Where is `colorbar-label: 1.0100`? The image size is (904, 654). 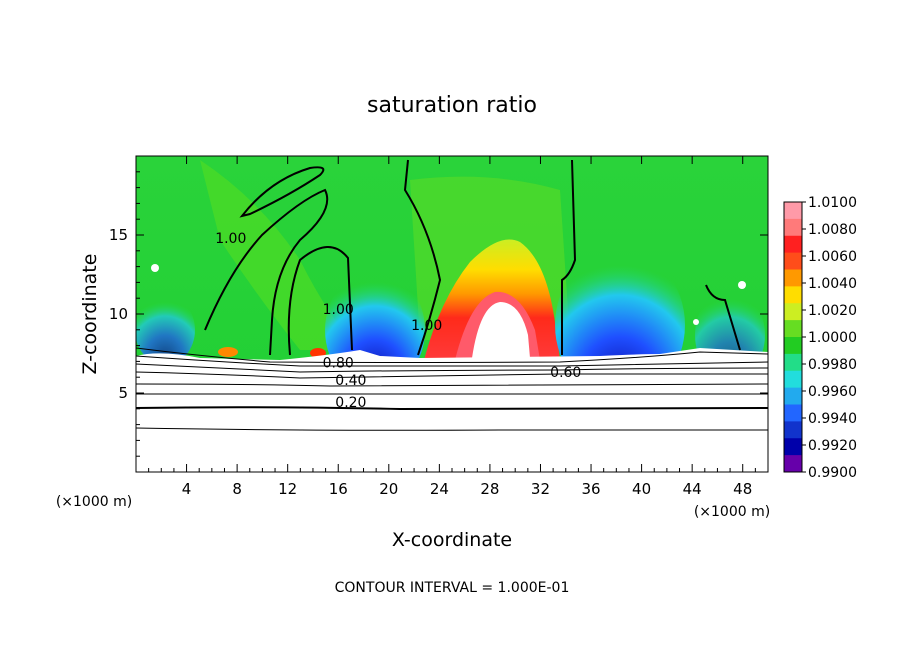 colorbar-label: 1.0100 is located at coordinates (832, 203).